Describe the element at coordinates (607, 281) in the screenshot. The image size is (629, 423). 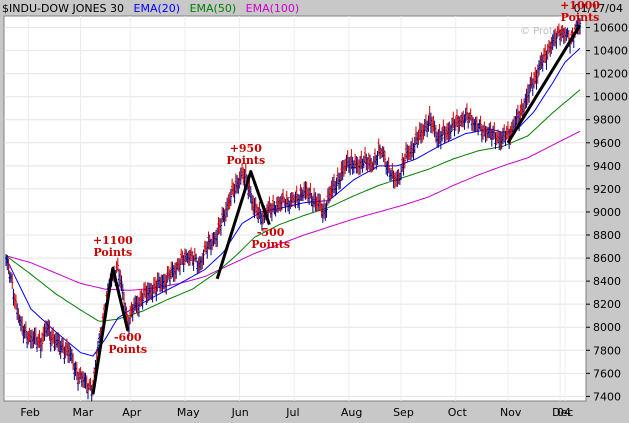
I see `y-tick-label: 8400` at that location.